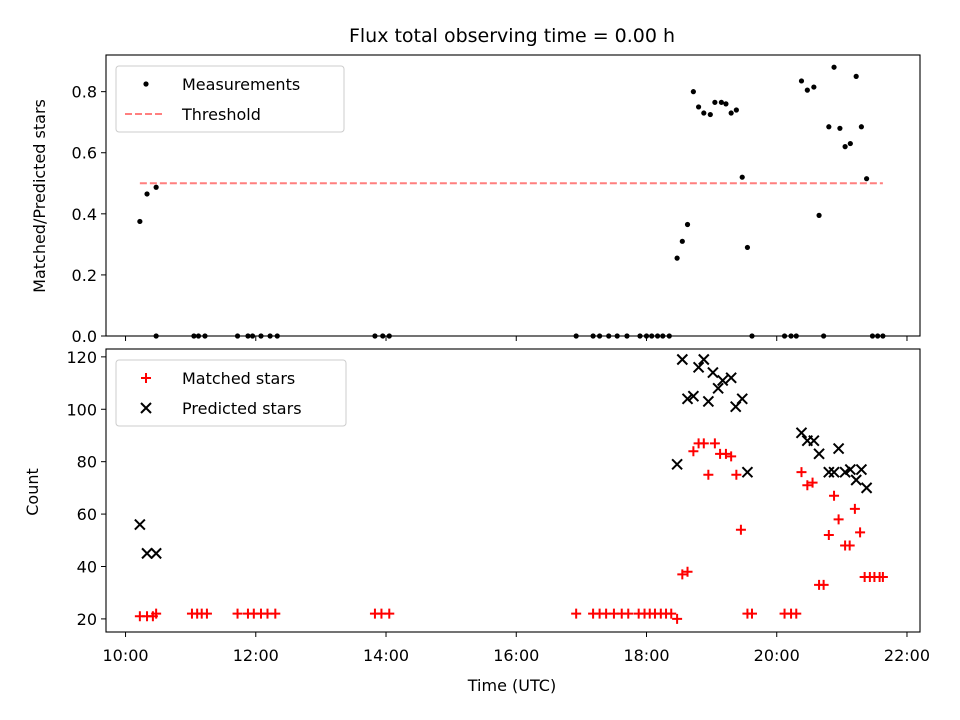 This screenshot has width=960, height=720. I want to click on bottom-y-axis-label: Count, so click(32, 492).